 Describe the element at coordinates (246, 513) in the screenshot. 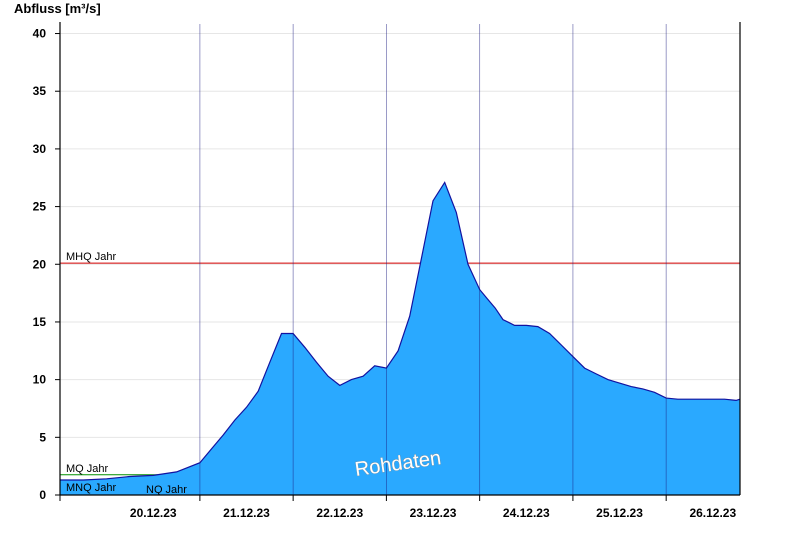

I see `x-tick-label: 21.12.23` at that location.